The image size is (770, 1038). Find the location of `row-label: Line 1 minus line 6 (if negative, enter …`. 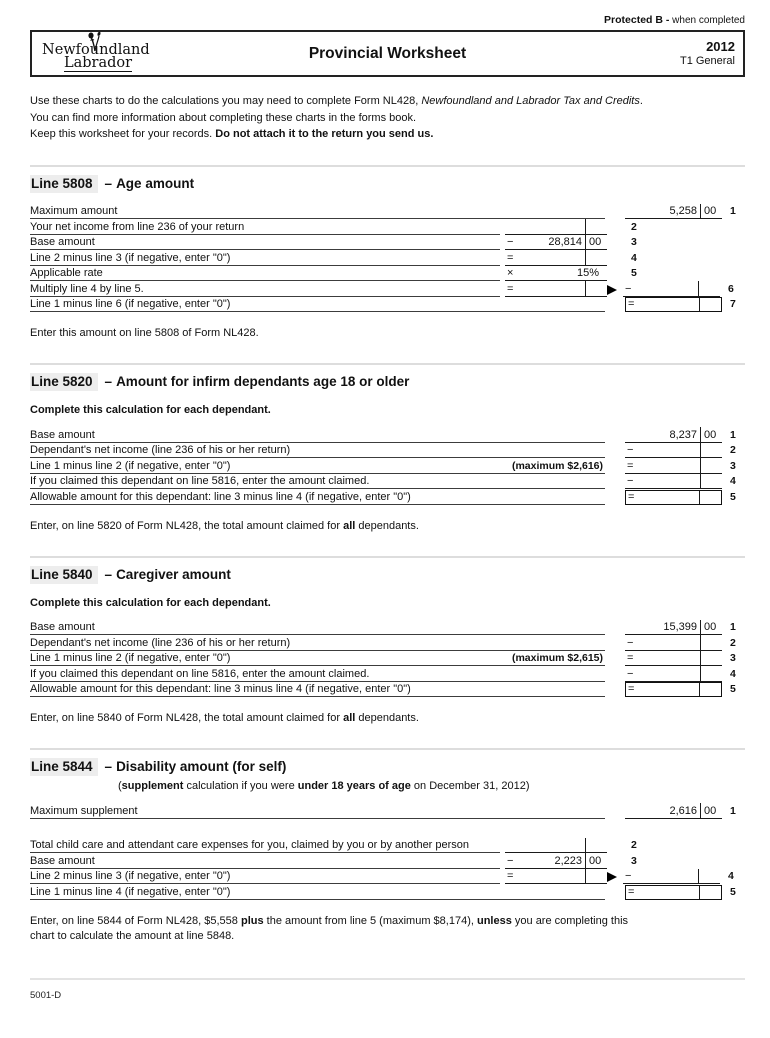

row-label: Line 1 minus line 6 (if negative, enter … is located at coordinates (130, 304).